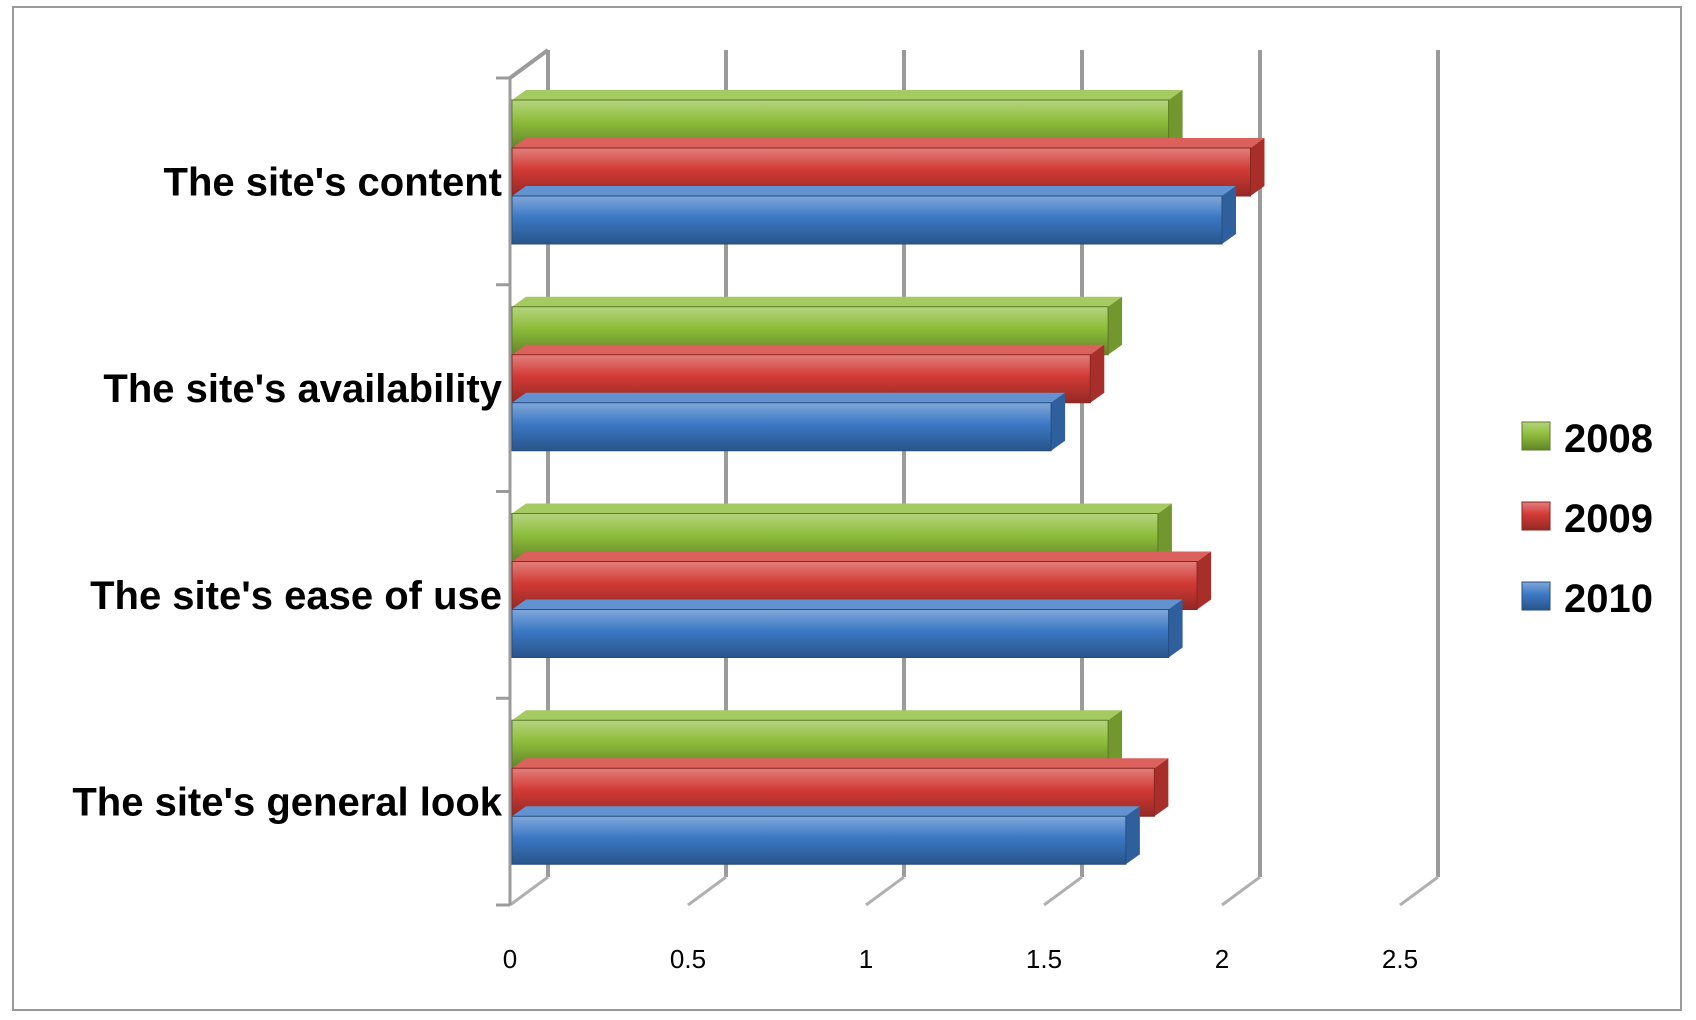  What do you see at coordinates (960, 959) in the screenshot?
I see `x-tick-labels: 0 0.5 1 1.5 2 2.5` at bounding box center [960, 959].